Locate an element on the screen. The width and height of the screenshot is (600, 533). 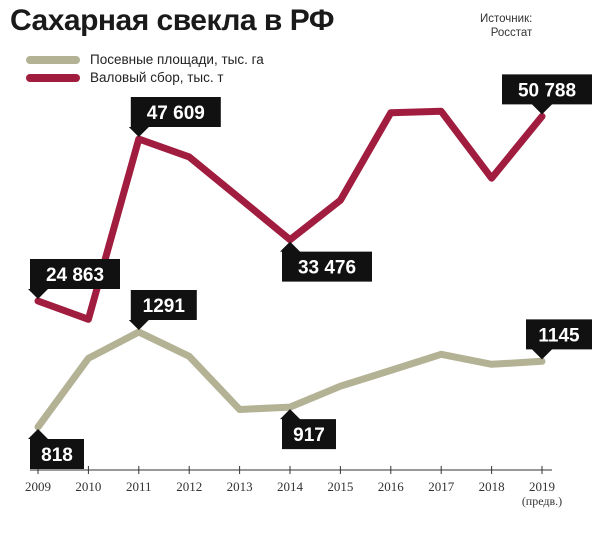
x-tick-label-2011: 2011 is located at coordinates (139, 486).